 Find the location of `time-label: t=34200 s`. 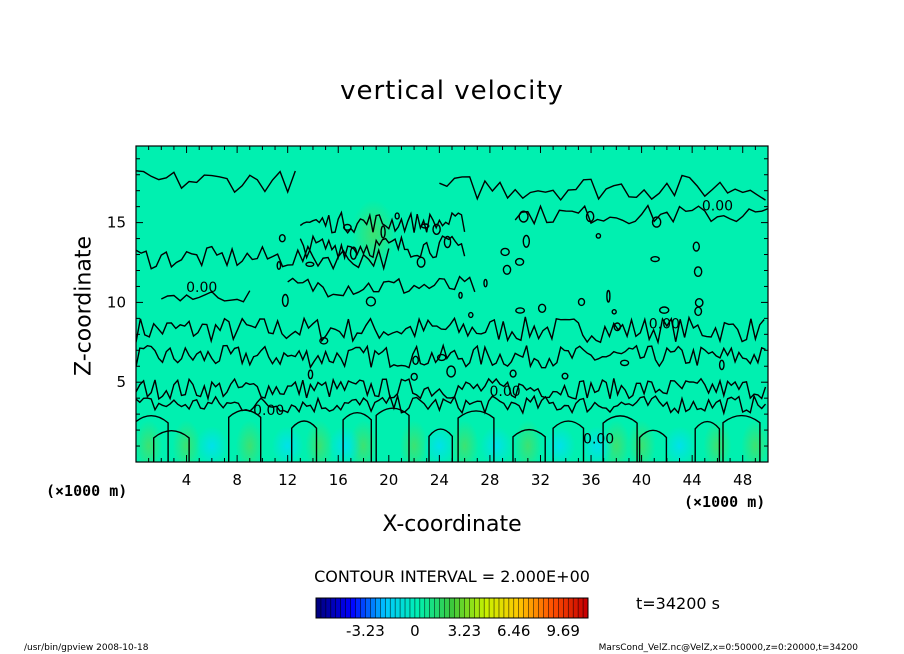

time-label: t=34200 s is located at coordinates (678, 603).